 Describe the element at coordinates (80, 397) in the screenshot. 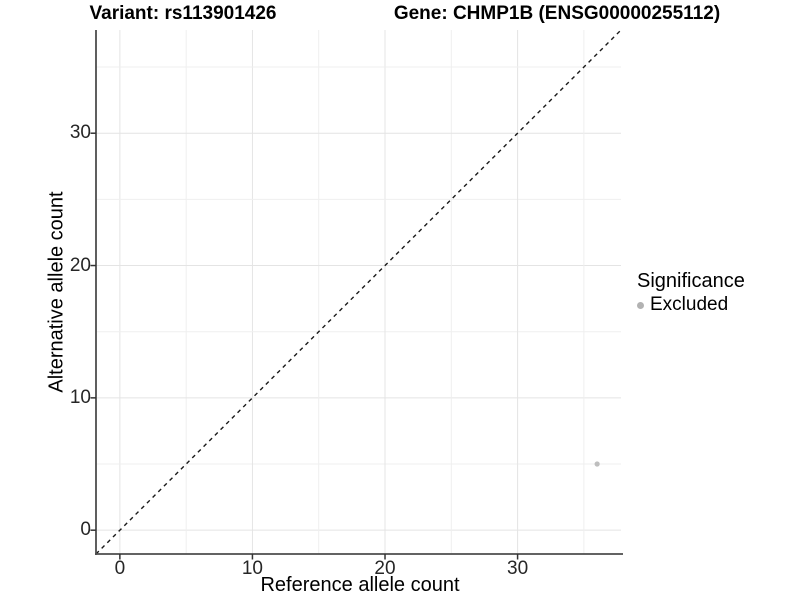

I see `y-tick-label: 10` at that location.